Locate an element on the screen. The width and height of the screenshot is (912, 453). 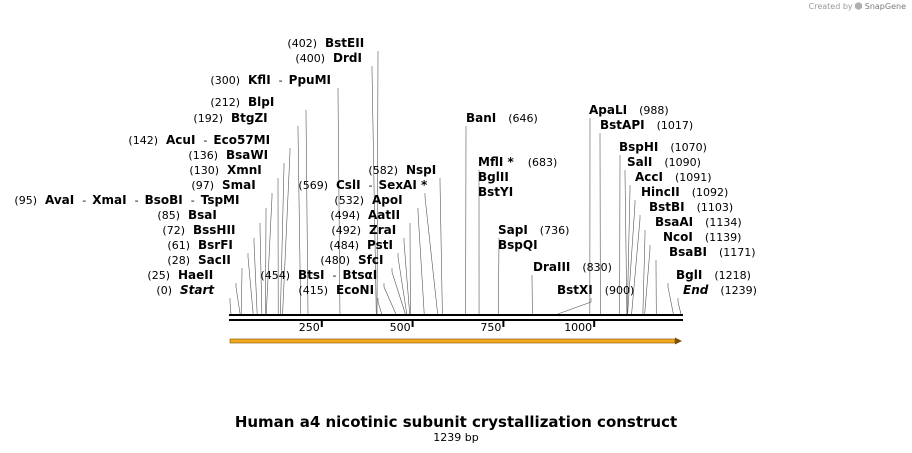
site-bani: BanI (646) is located at coordinates (502, 118).